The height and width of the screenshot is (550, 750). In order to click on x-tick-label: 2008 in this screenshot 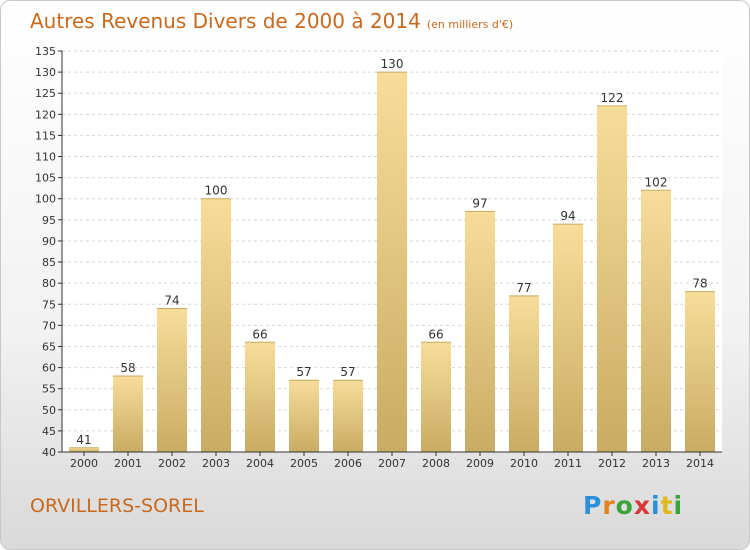, I will do `click(436, 463)`.